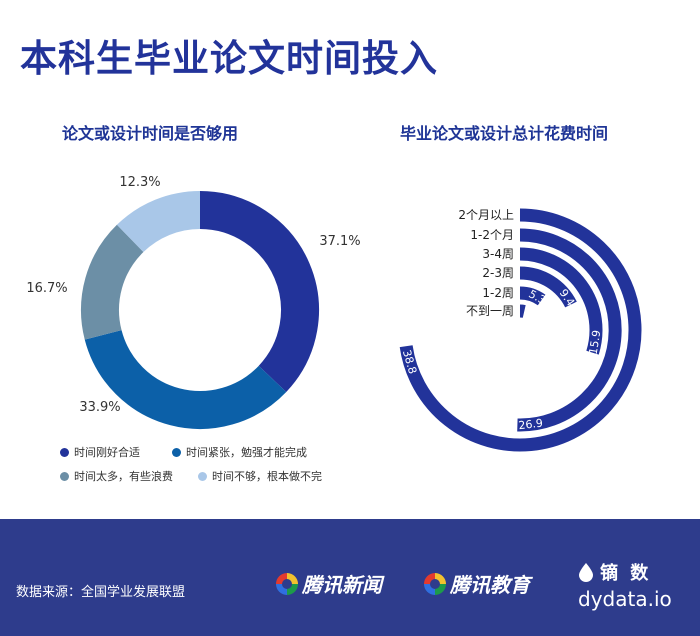 Image resolution: width=700 pixels, height=636 pixels. What do you see at coordinates (498, 293) in the screenshot?
I see `radial-category-label: 1-2周` at bounding box center [498, 293].